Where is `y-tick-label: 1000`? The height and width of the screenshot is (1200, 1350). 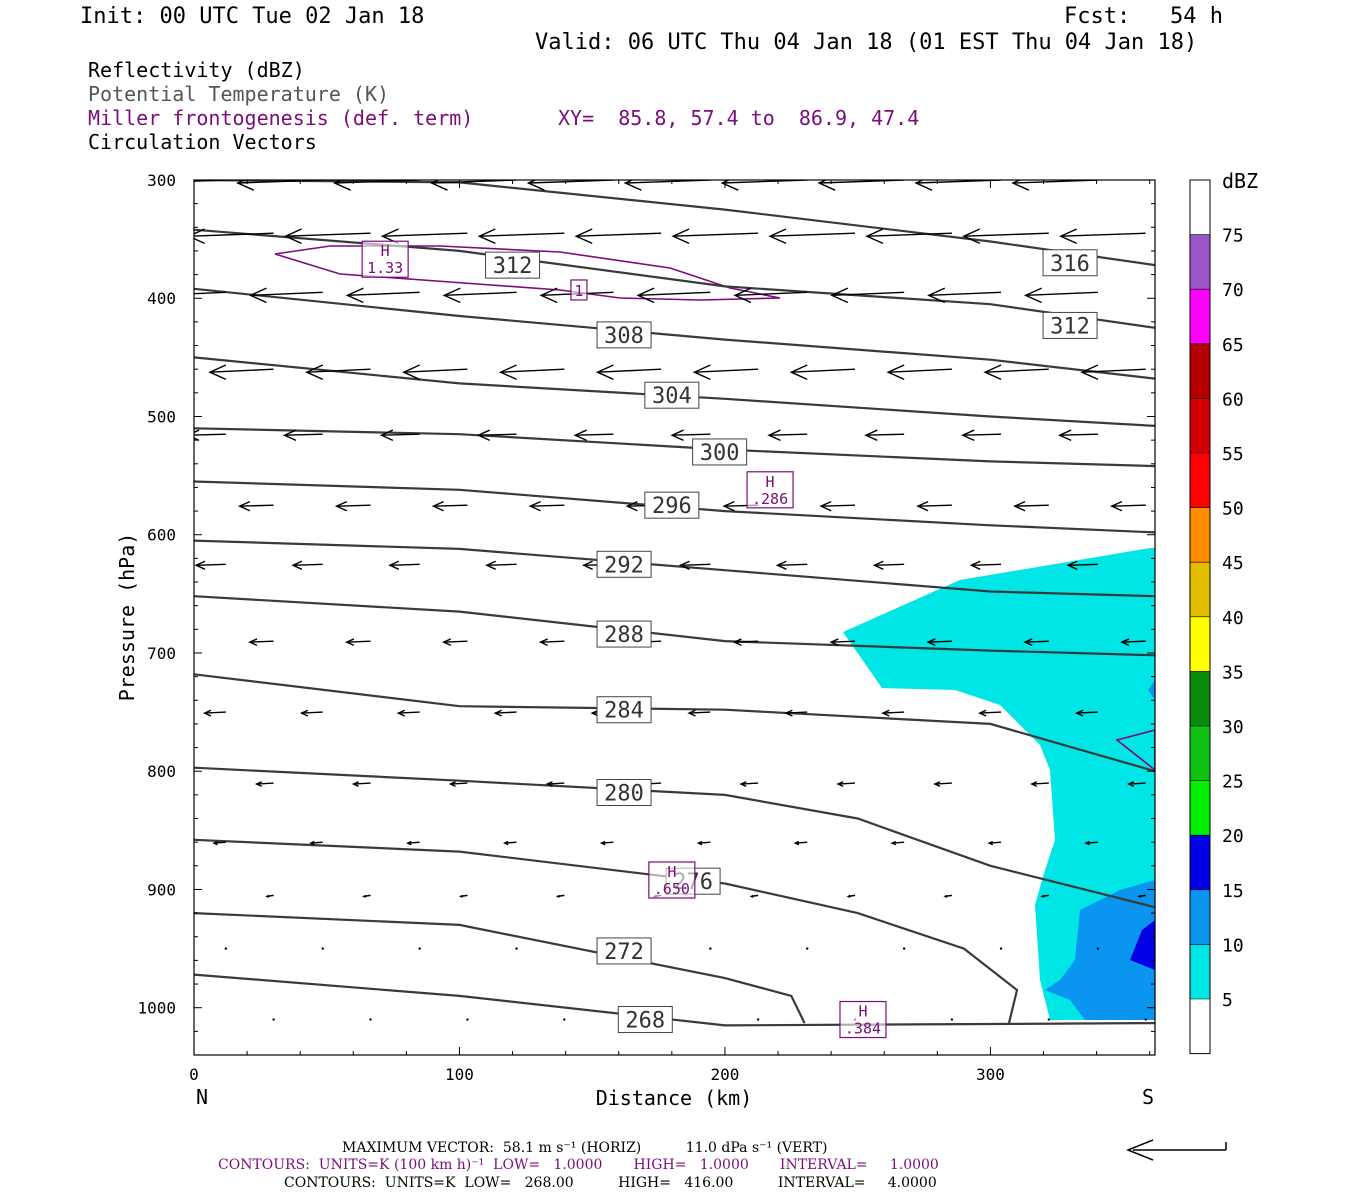 y-tick-label: 1000 is located at coordinates (156, 1008).